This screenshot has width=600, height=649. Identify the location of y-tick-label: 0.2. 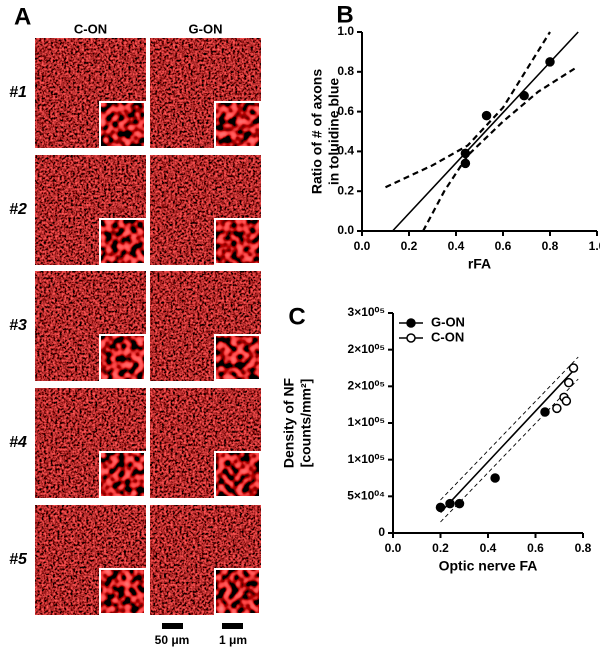
(345, 190).